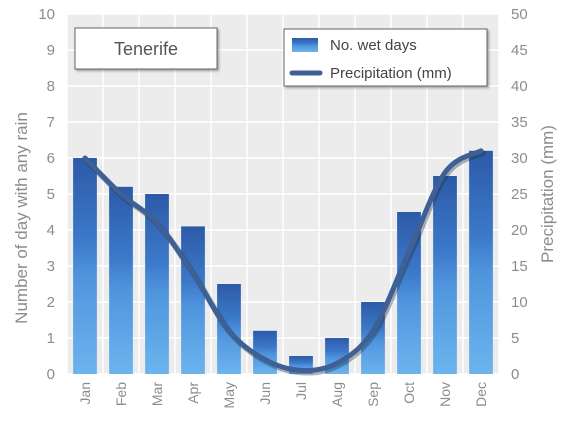 The image size is (570, 425). I want to click on x-tick-label: Feb, so click(121, 394).